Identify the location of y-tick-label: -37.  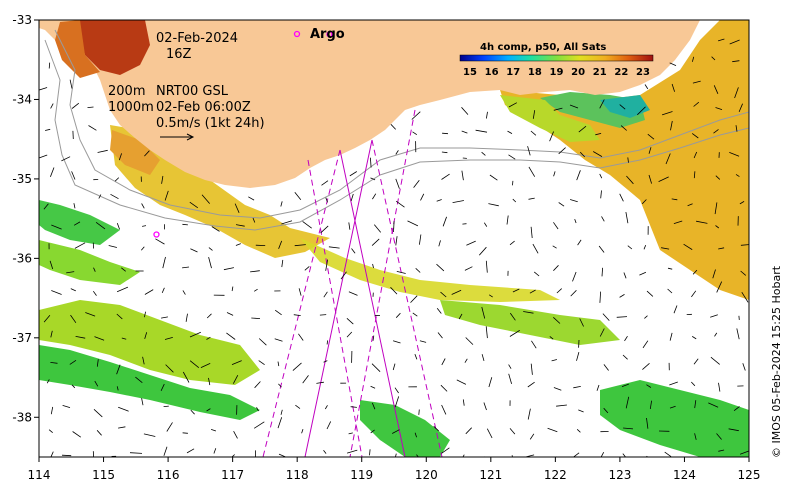
(22, 338).